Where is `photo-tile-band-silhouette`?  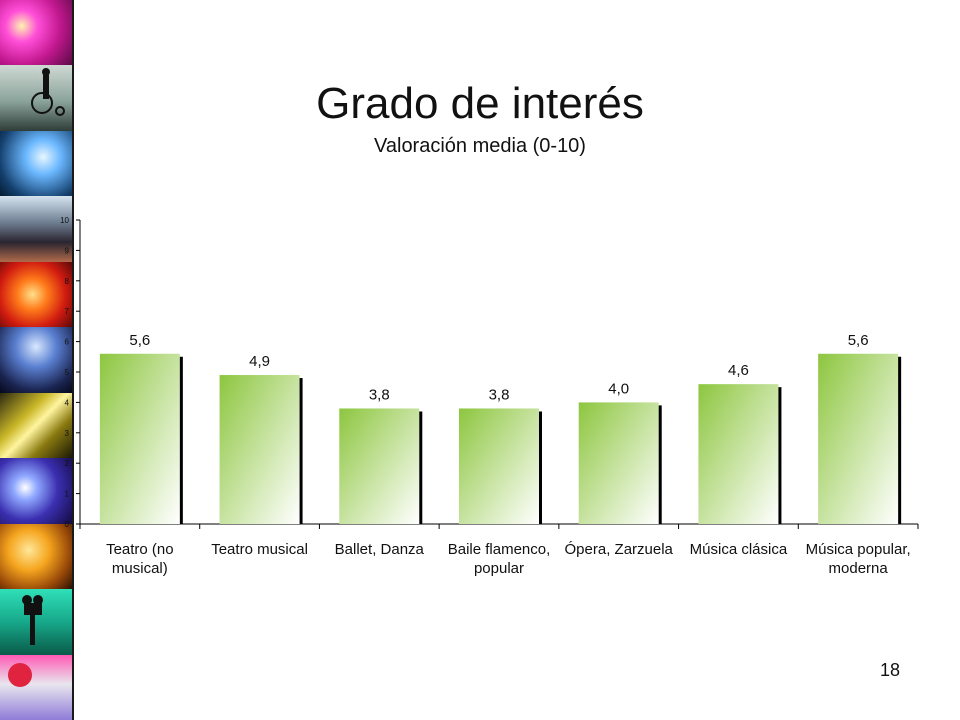 photo-tile-band-silhouette is located at coordinates (36, 360).